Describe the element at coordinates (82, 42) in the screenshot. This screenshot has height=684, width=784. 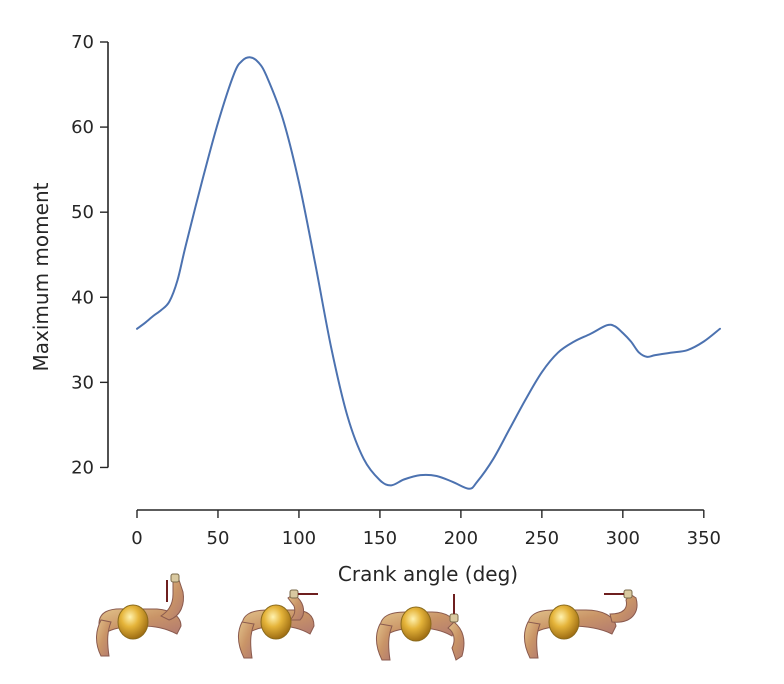
I see `y-tick-label: 70` at that location.